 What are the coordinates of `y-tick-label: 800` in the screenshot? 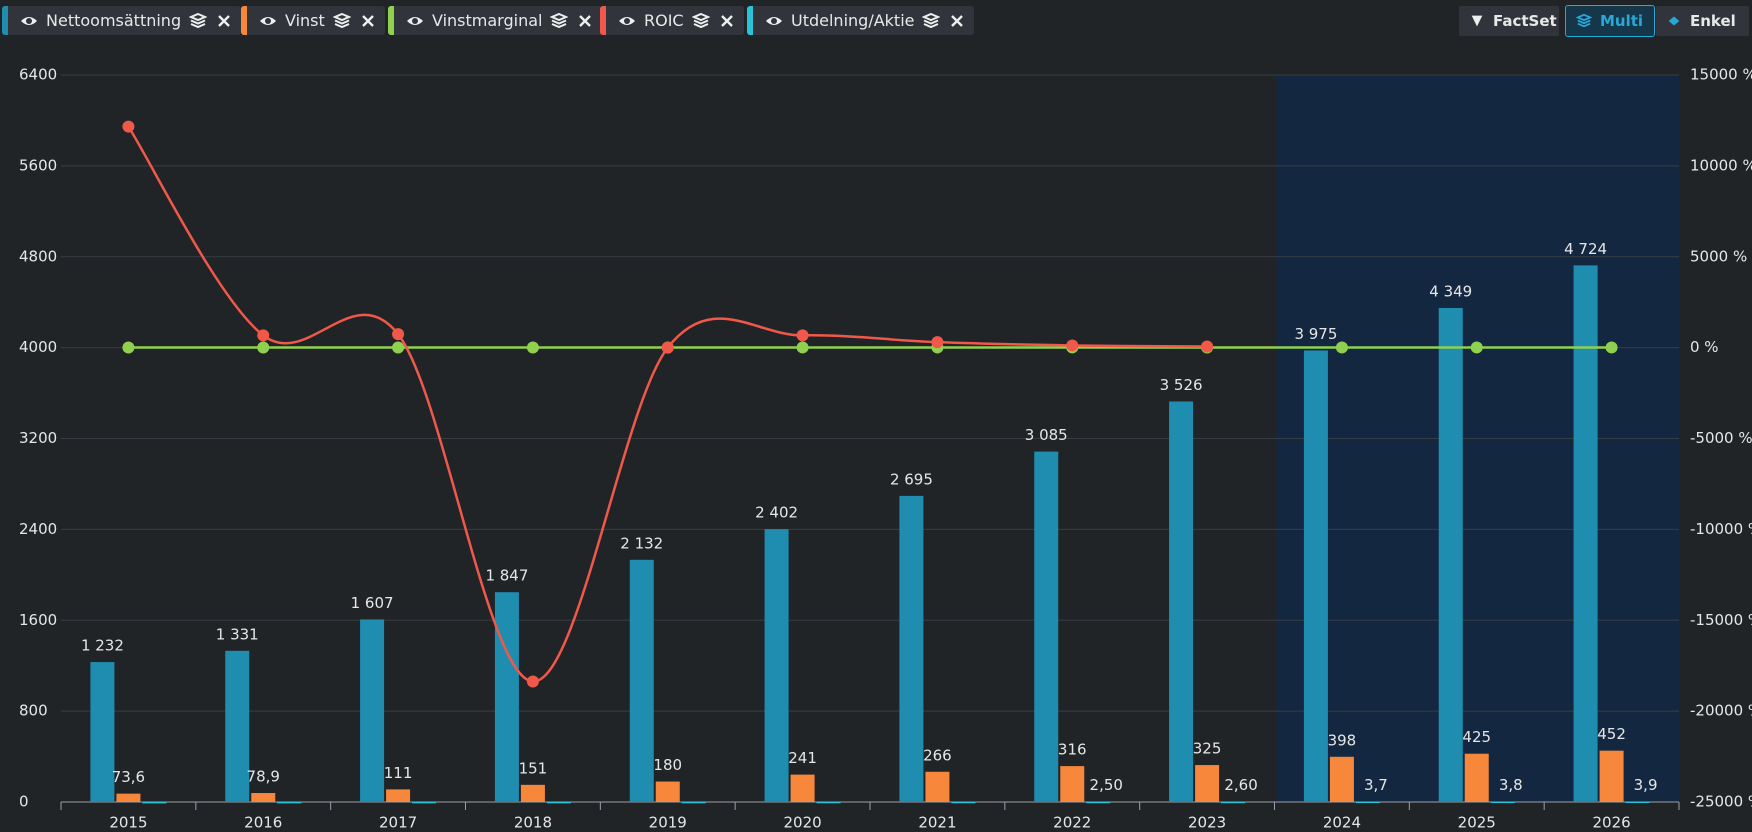 It's located at (33, 711).